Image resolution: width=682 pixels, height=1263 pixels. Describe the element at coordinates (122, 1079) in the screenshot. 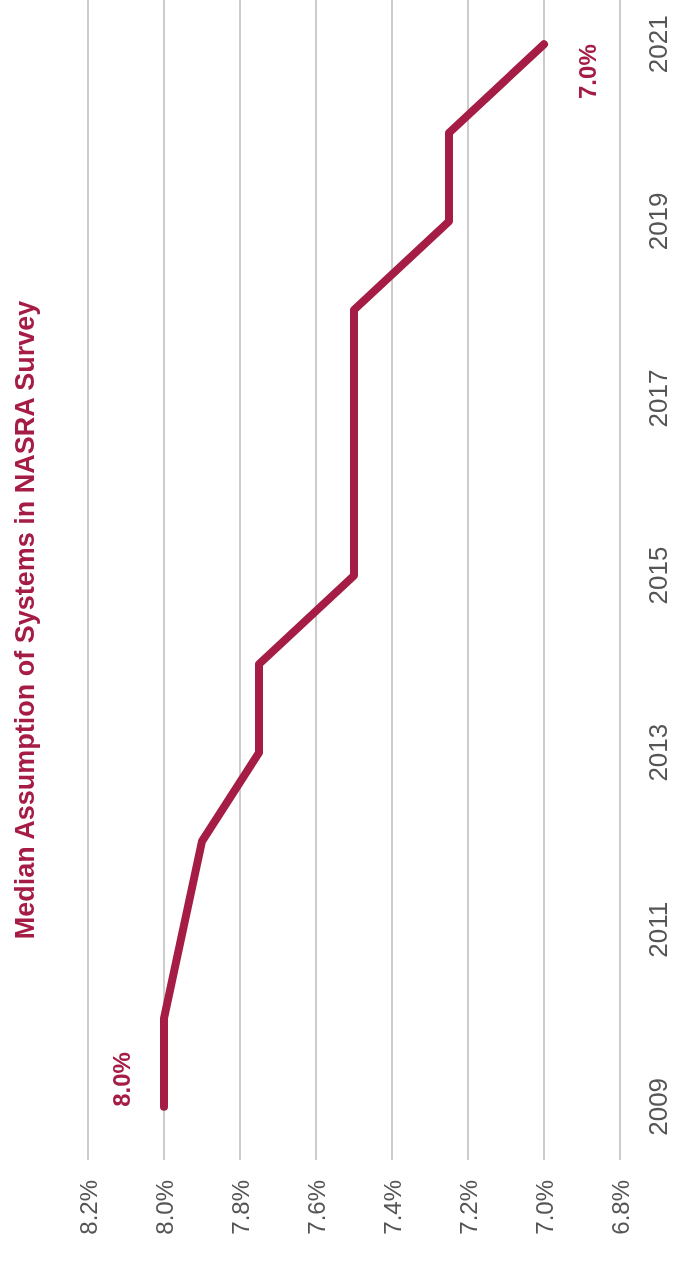

I see `annotation: 8.0%` at that location.